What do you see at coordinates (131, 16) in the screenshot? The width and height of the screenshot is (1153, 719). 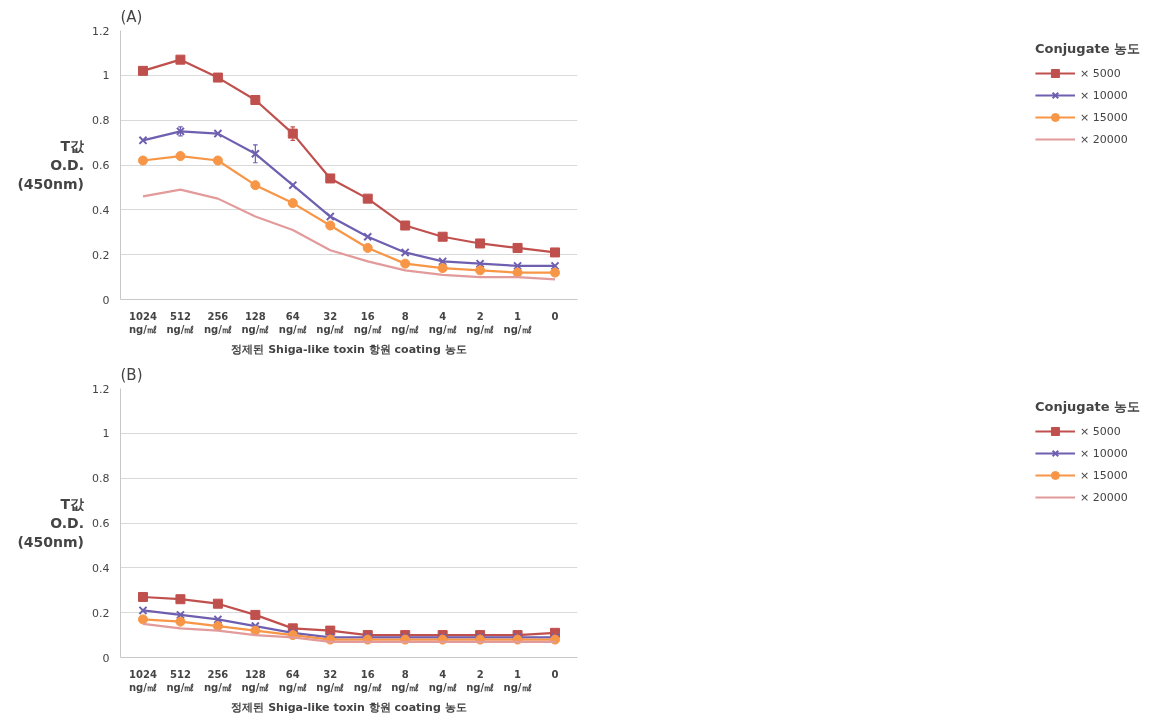 I see `chart-title: (A)` at bounding box center [131, 16].